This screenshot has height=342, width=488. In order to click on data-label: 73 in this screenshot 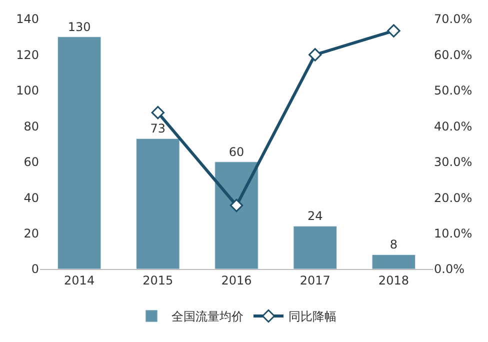, I will do `click(158, 129)`.